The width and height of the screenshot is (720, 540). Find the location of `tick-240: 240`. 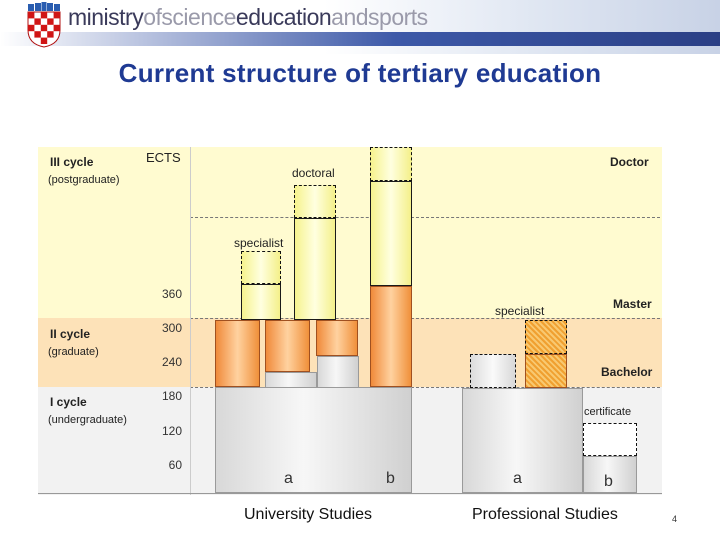

tick-240: 240 is located at coordinates (171, 362).